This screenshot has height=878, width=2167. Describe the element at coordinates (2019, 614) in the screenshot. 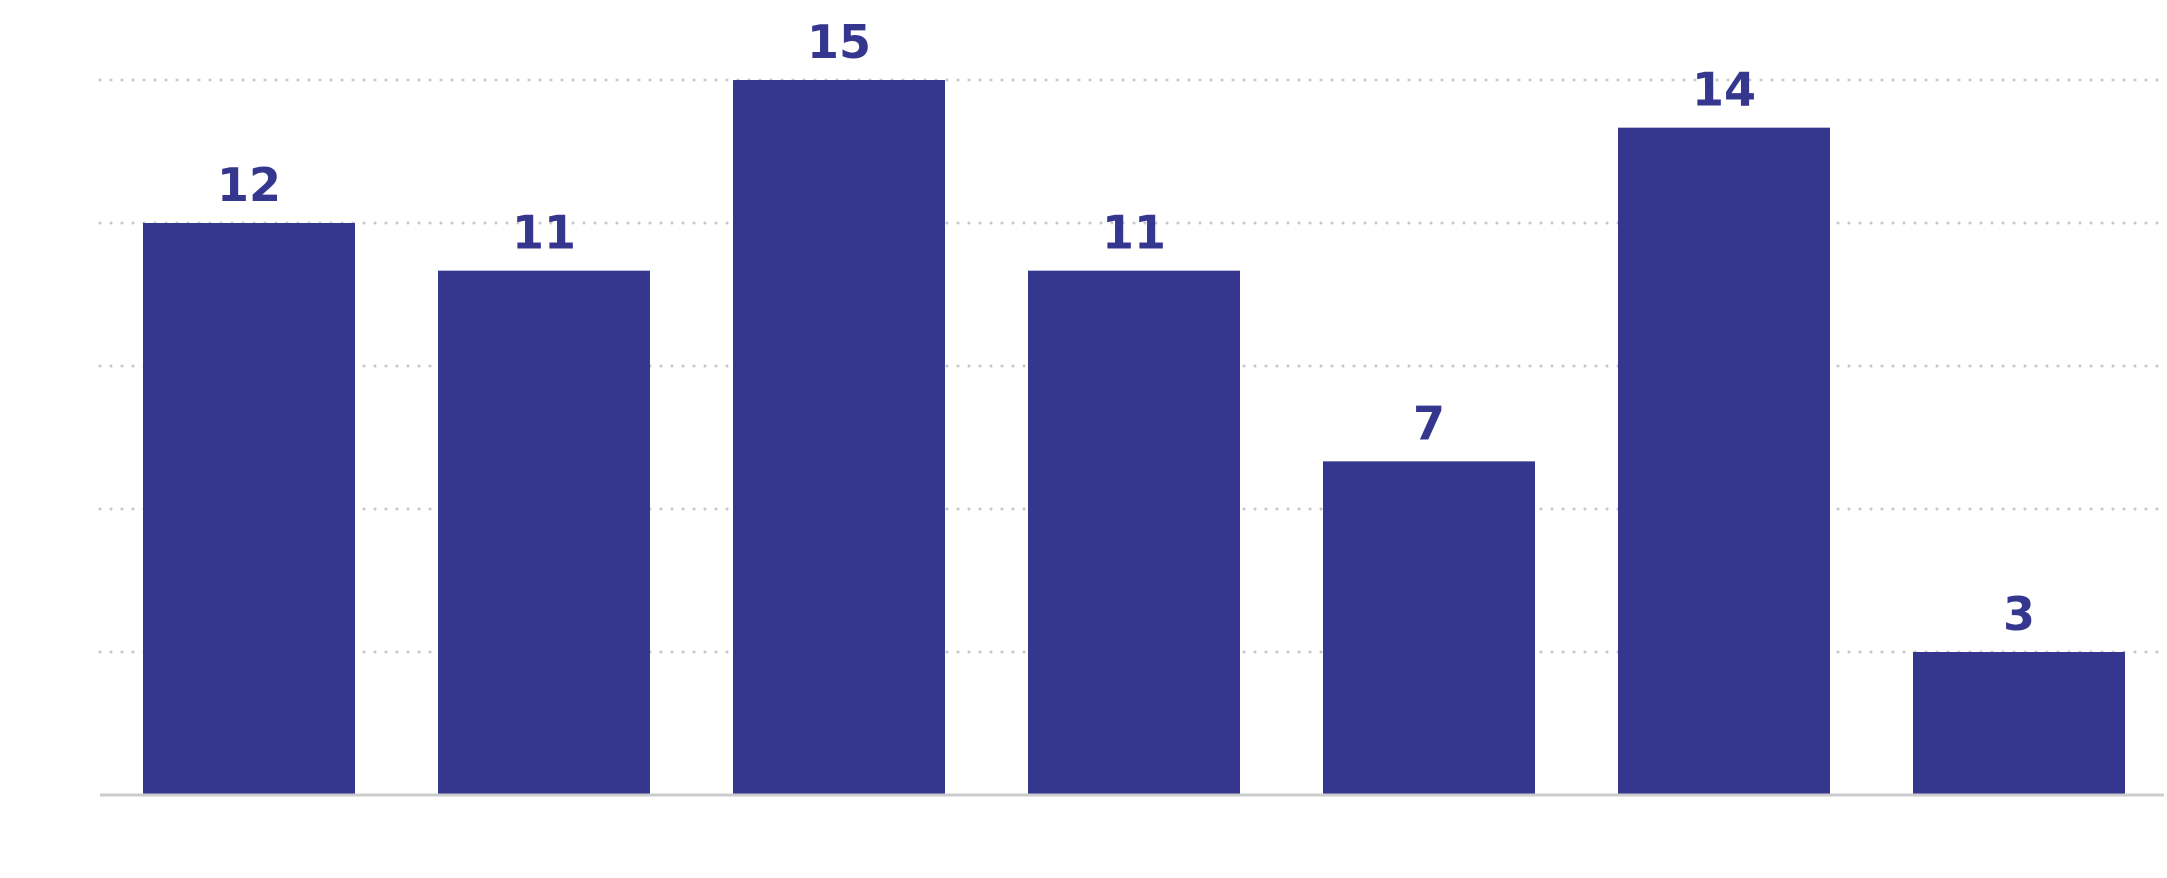

I see `bar-value-label: 3` at that location.